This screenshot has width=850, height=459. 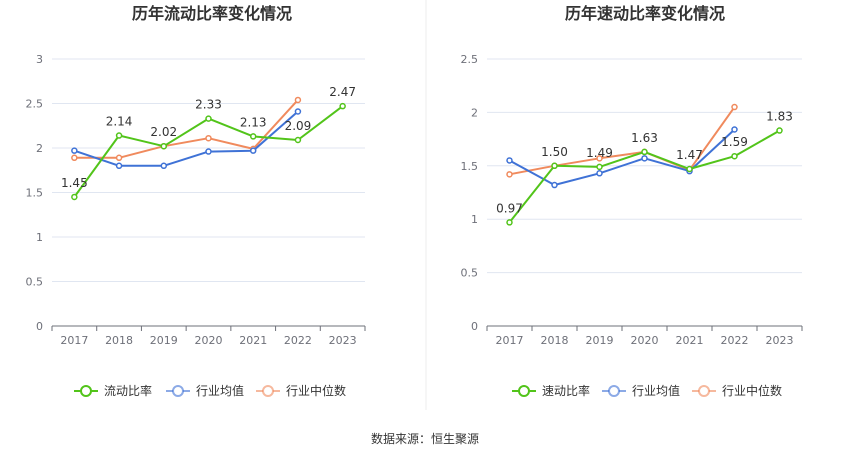 I want to click on data-label: 2.14, so click(x=119, y=122).